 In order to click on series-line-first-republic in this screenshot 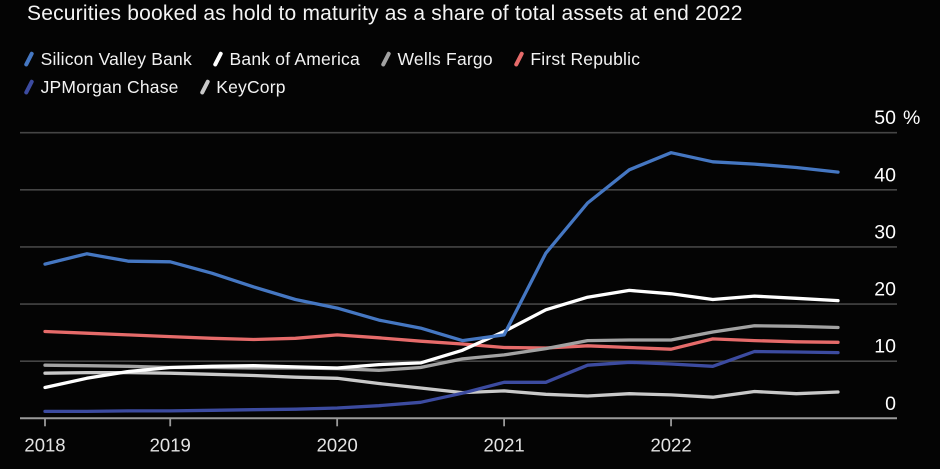, I will do `click(441, 340)`.